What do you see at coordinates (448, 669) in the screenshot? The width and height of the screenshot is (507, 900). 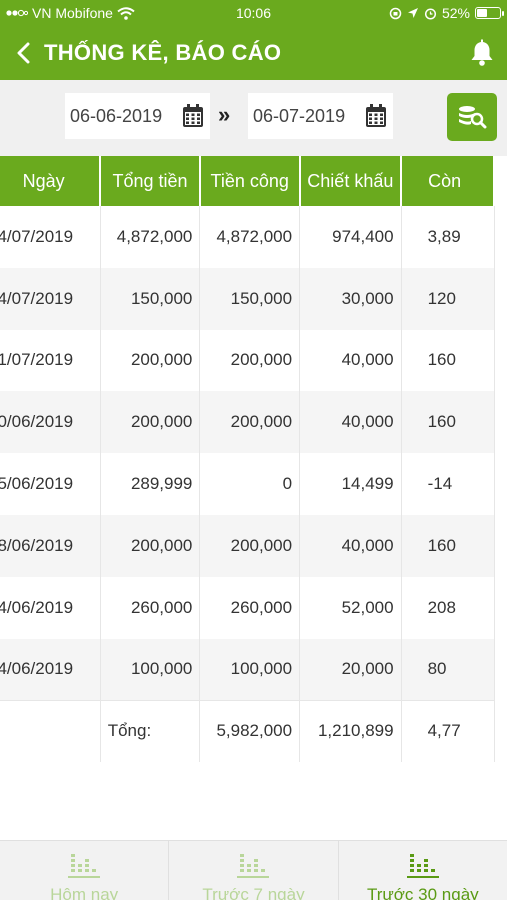 I see `cell-con: 80` at bounding box center [448, 669].